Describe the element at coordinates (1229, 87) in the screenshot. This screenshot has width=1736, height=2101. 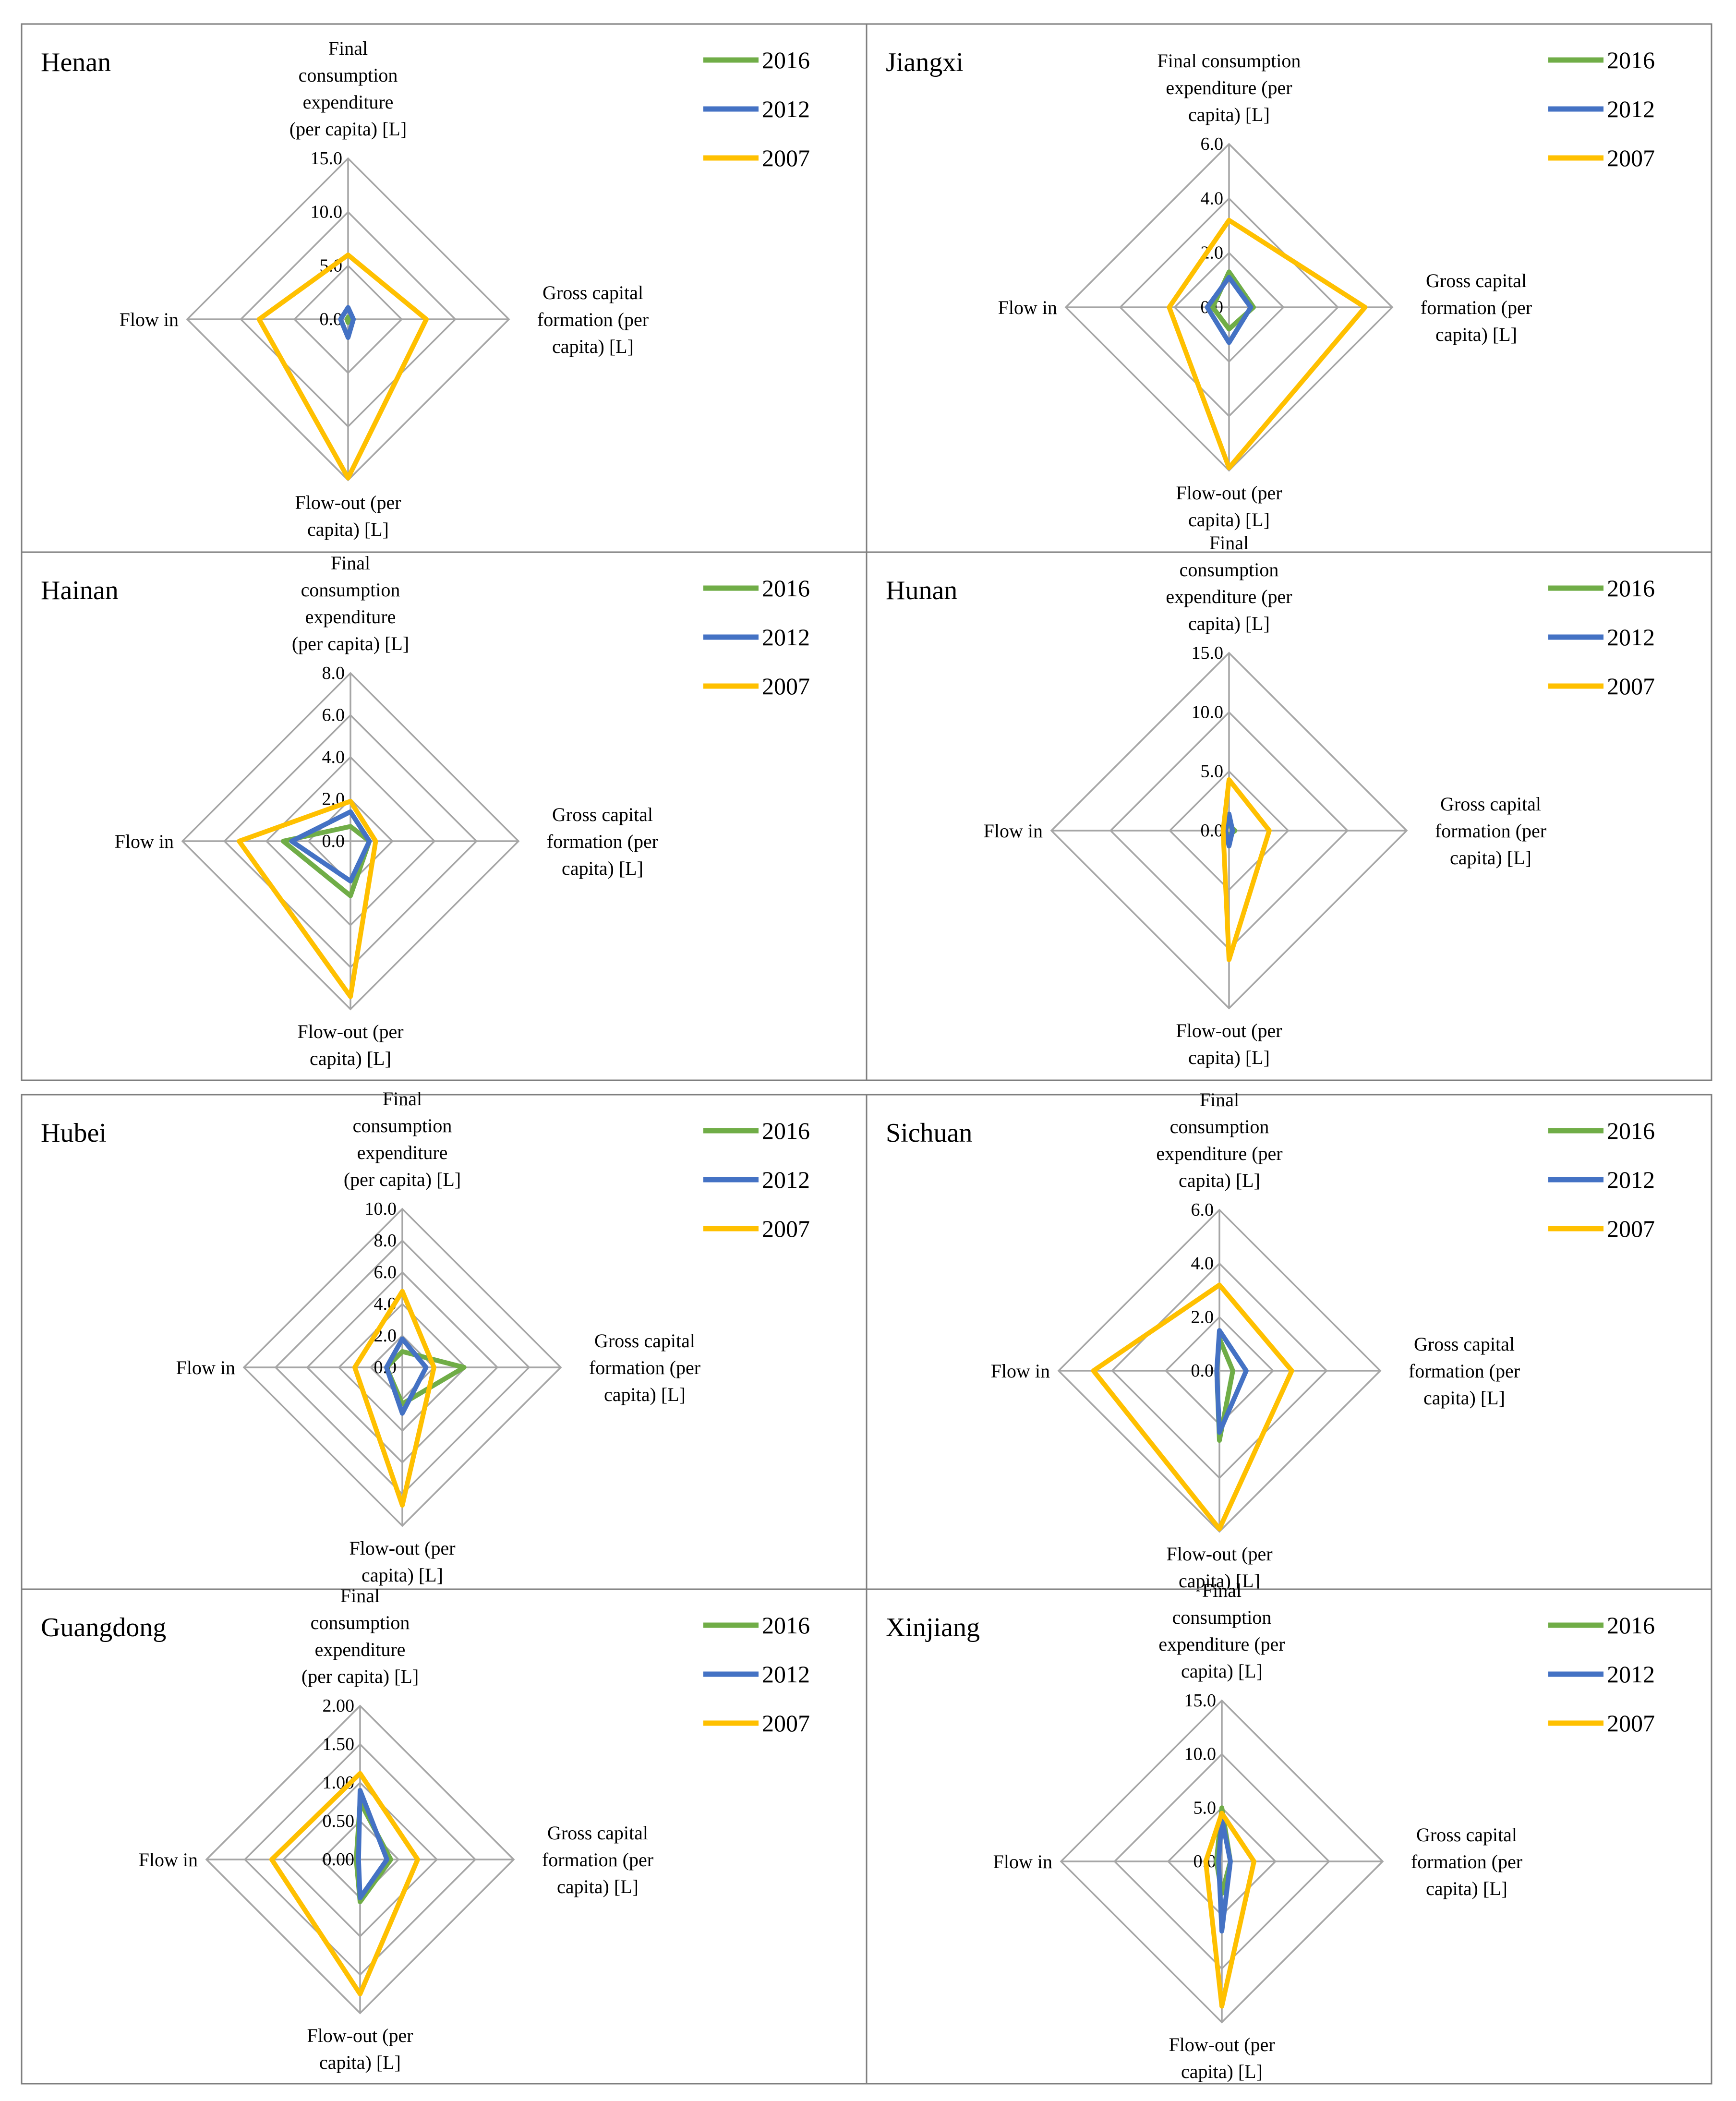
I see `axis-label-final-consumption: expenditure (per` at that location.